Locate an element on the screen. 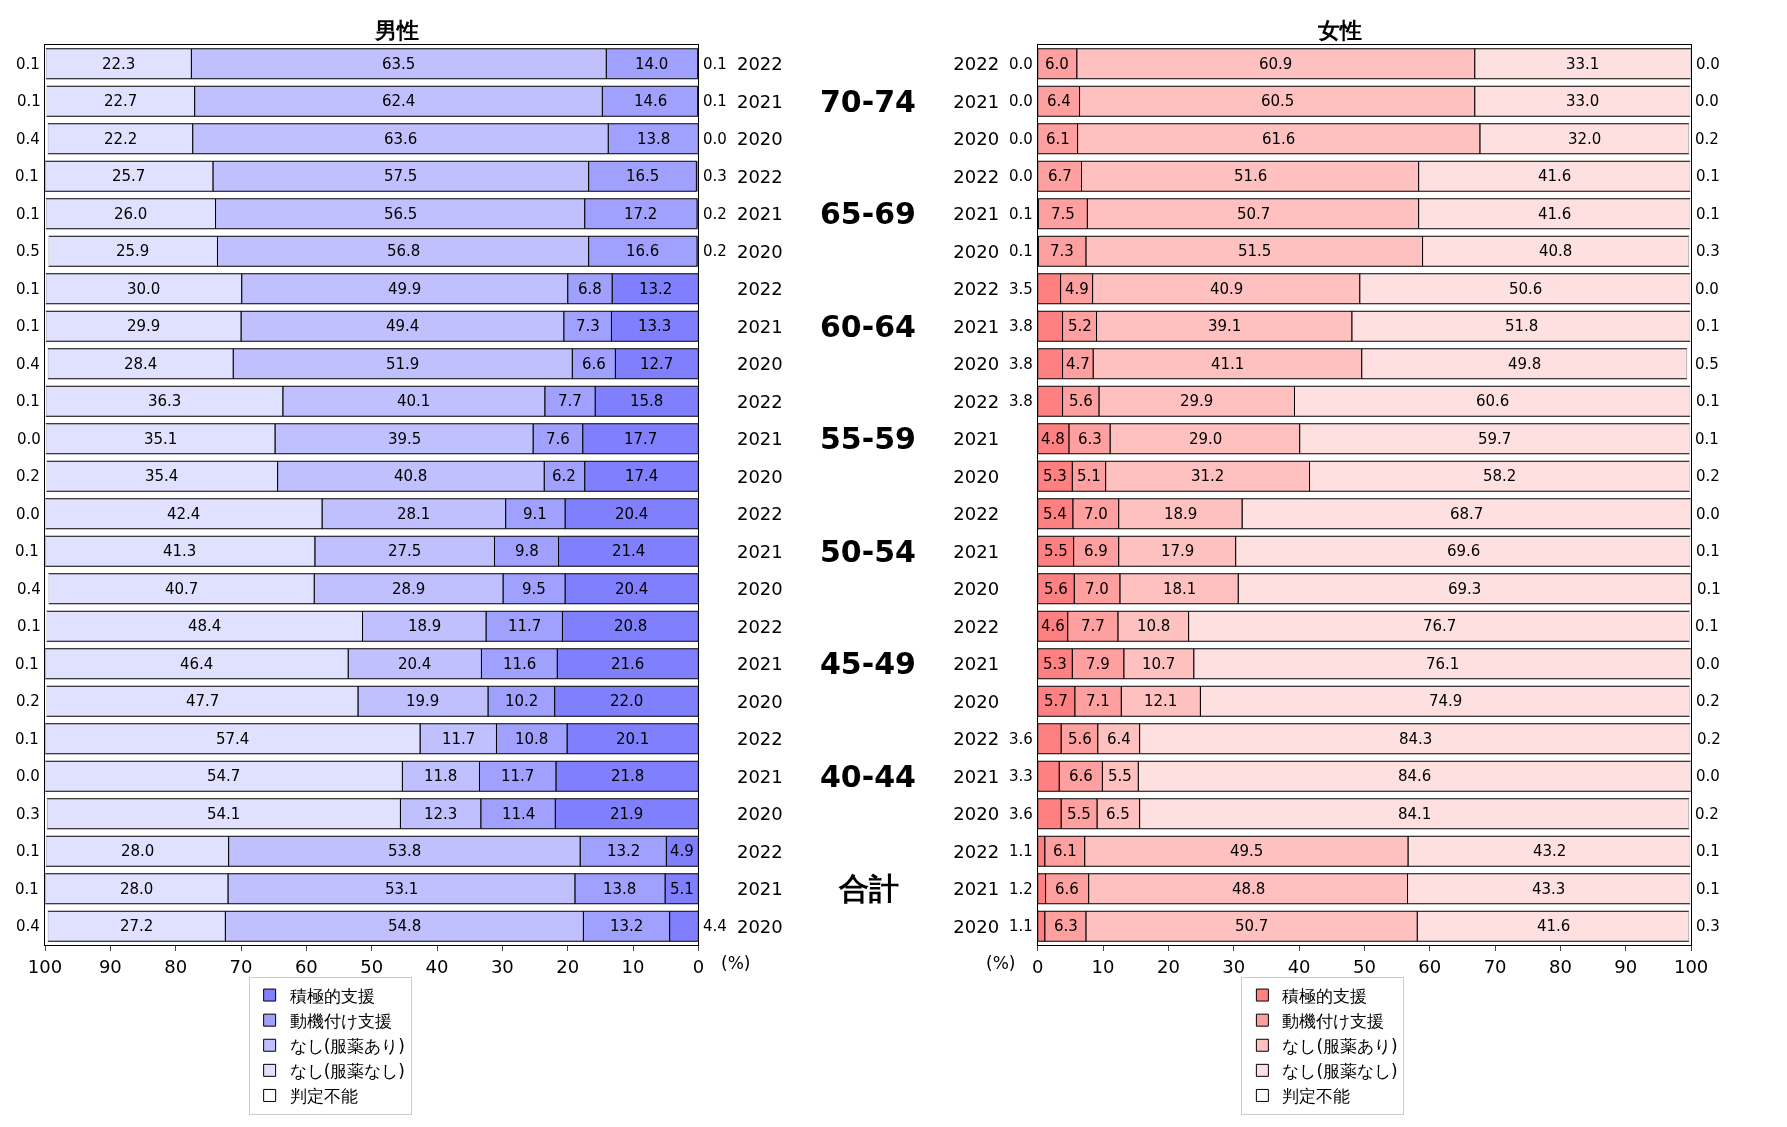 The width and height of the screenshot is (1787, 1127). data-label: 17.7 is located at coordinates (641, 439).